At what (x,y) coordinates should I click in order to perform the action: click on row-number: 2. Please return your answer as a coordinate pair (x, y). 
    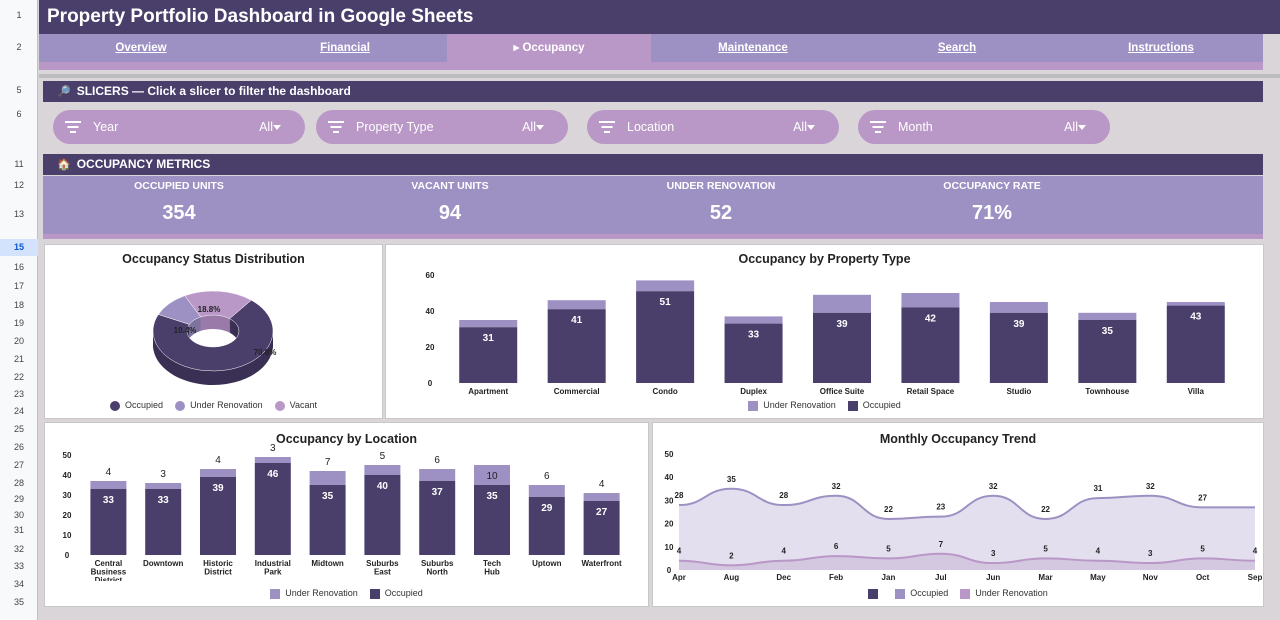
    Looking at the image, I should click on (19, 47).